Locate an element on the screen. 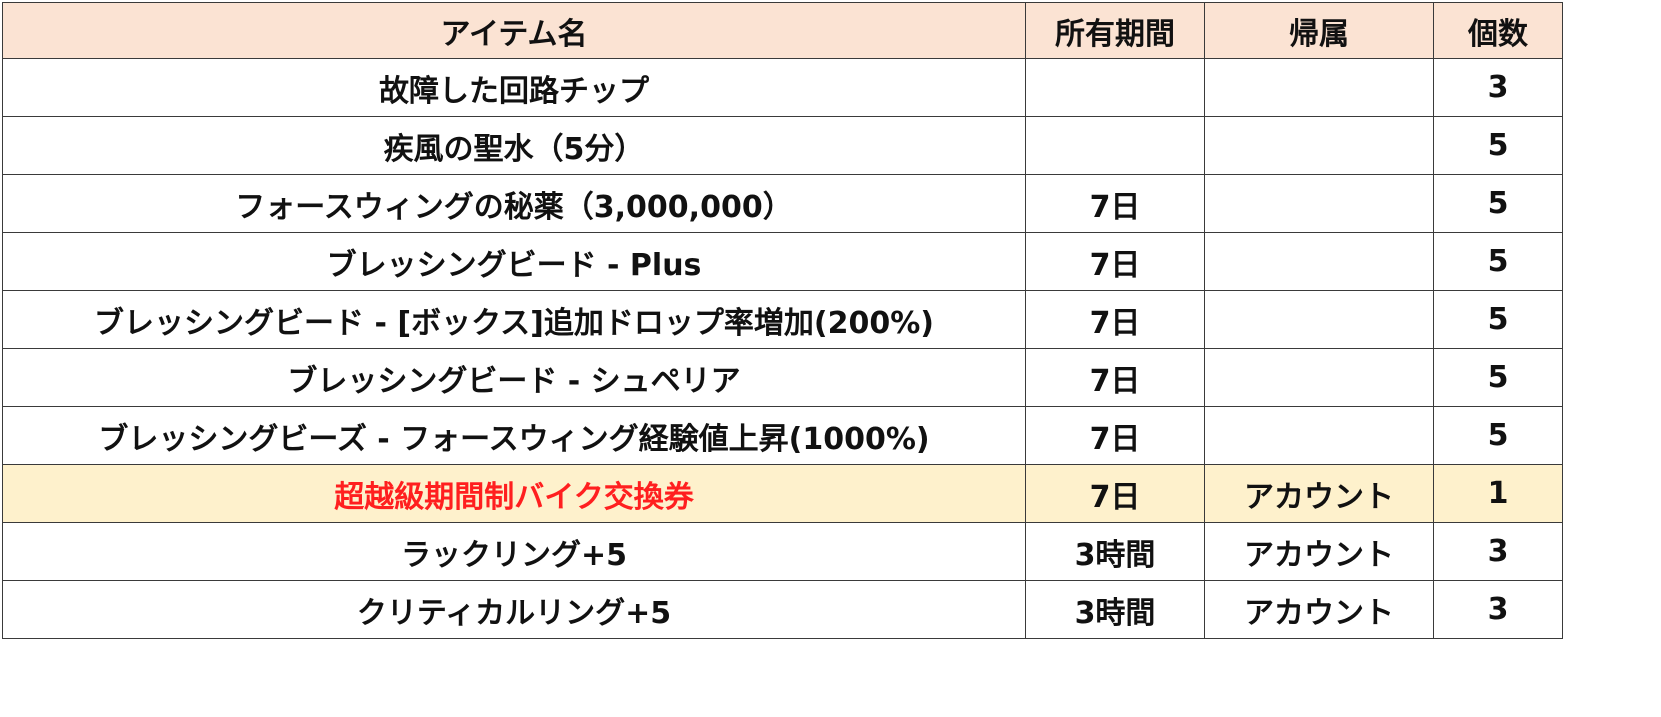  table-header: アイテム名 所有期間 帰属 個数 is located at coordinates (782, 30).